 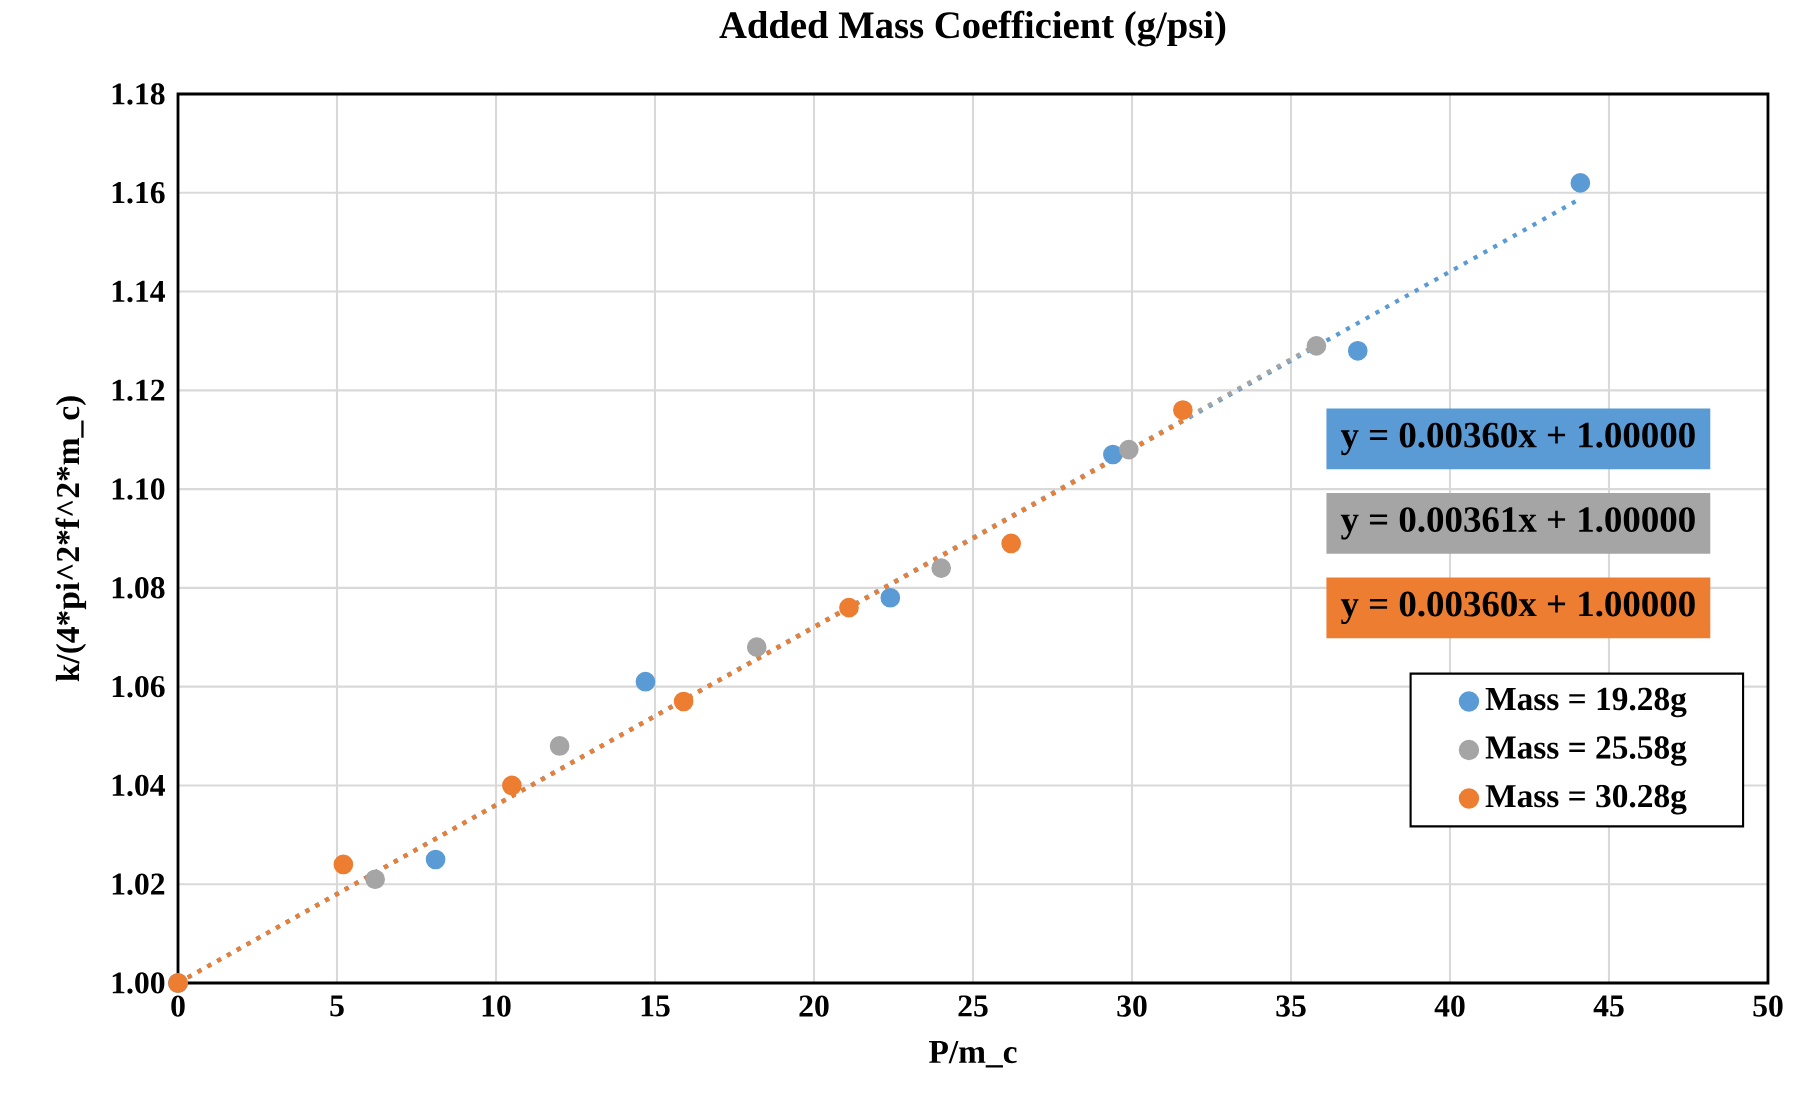 I want to click on y-tick-label: 1.06, so click(x=138, y=686).